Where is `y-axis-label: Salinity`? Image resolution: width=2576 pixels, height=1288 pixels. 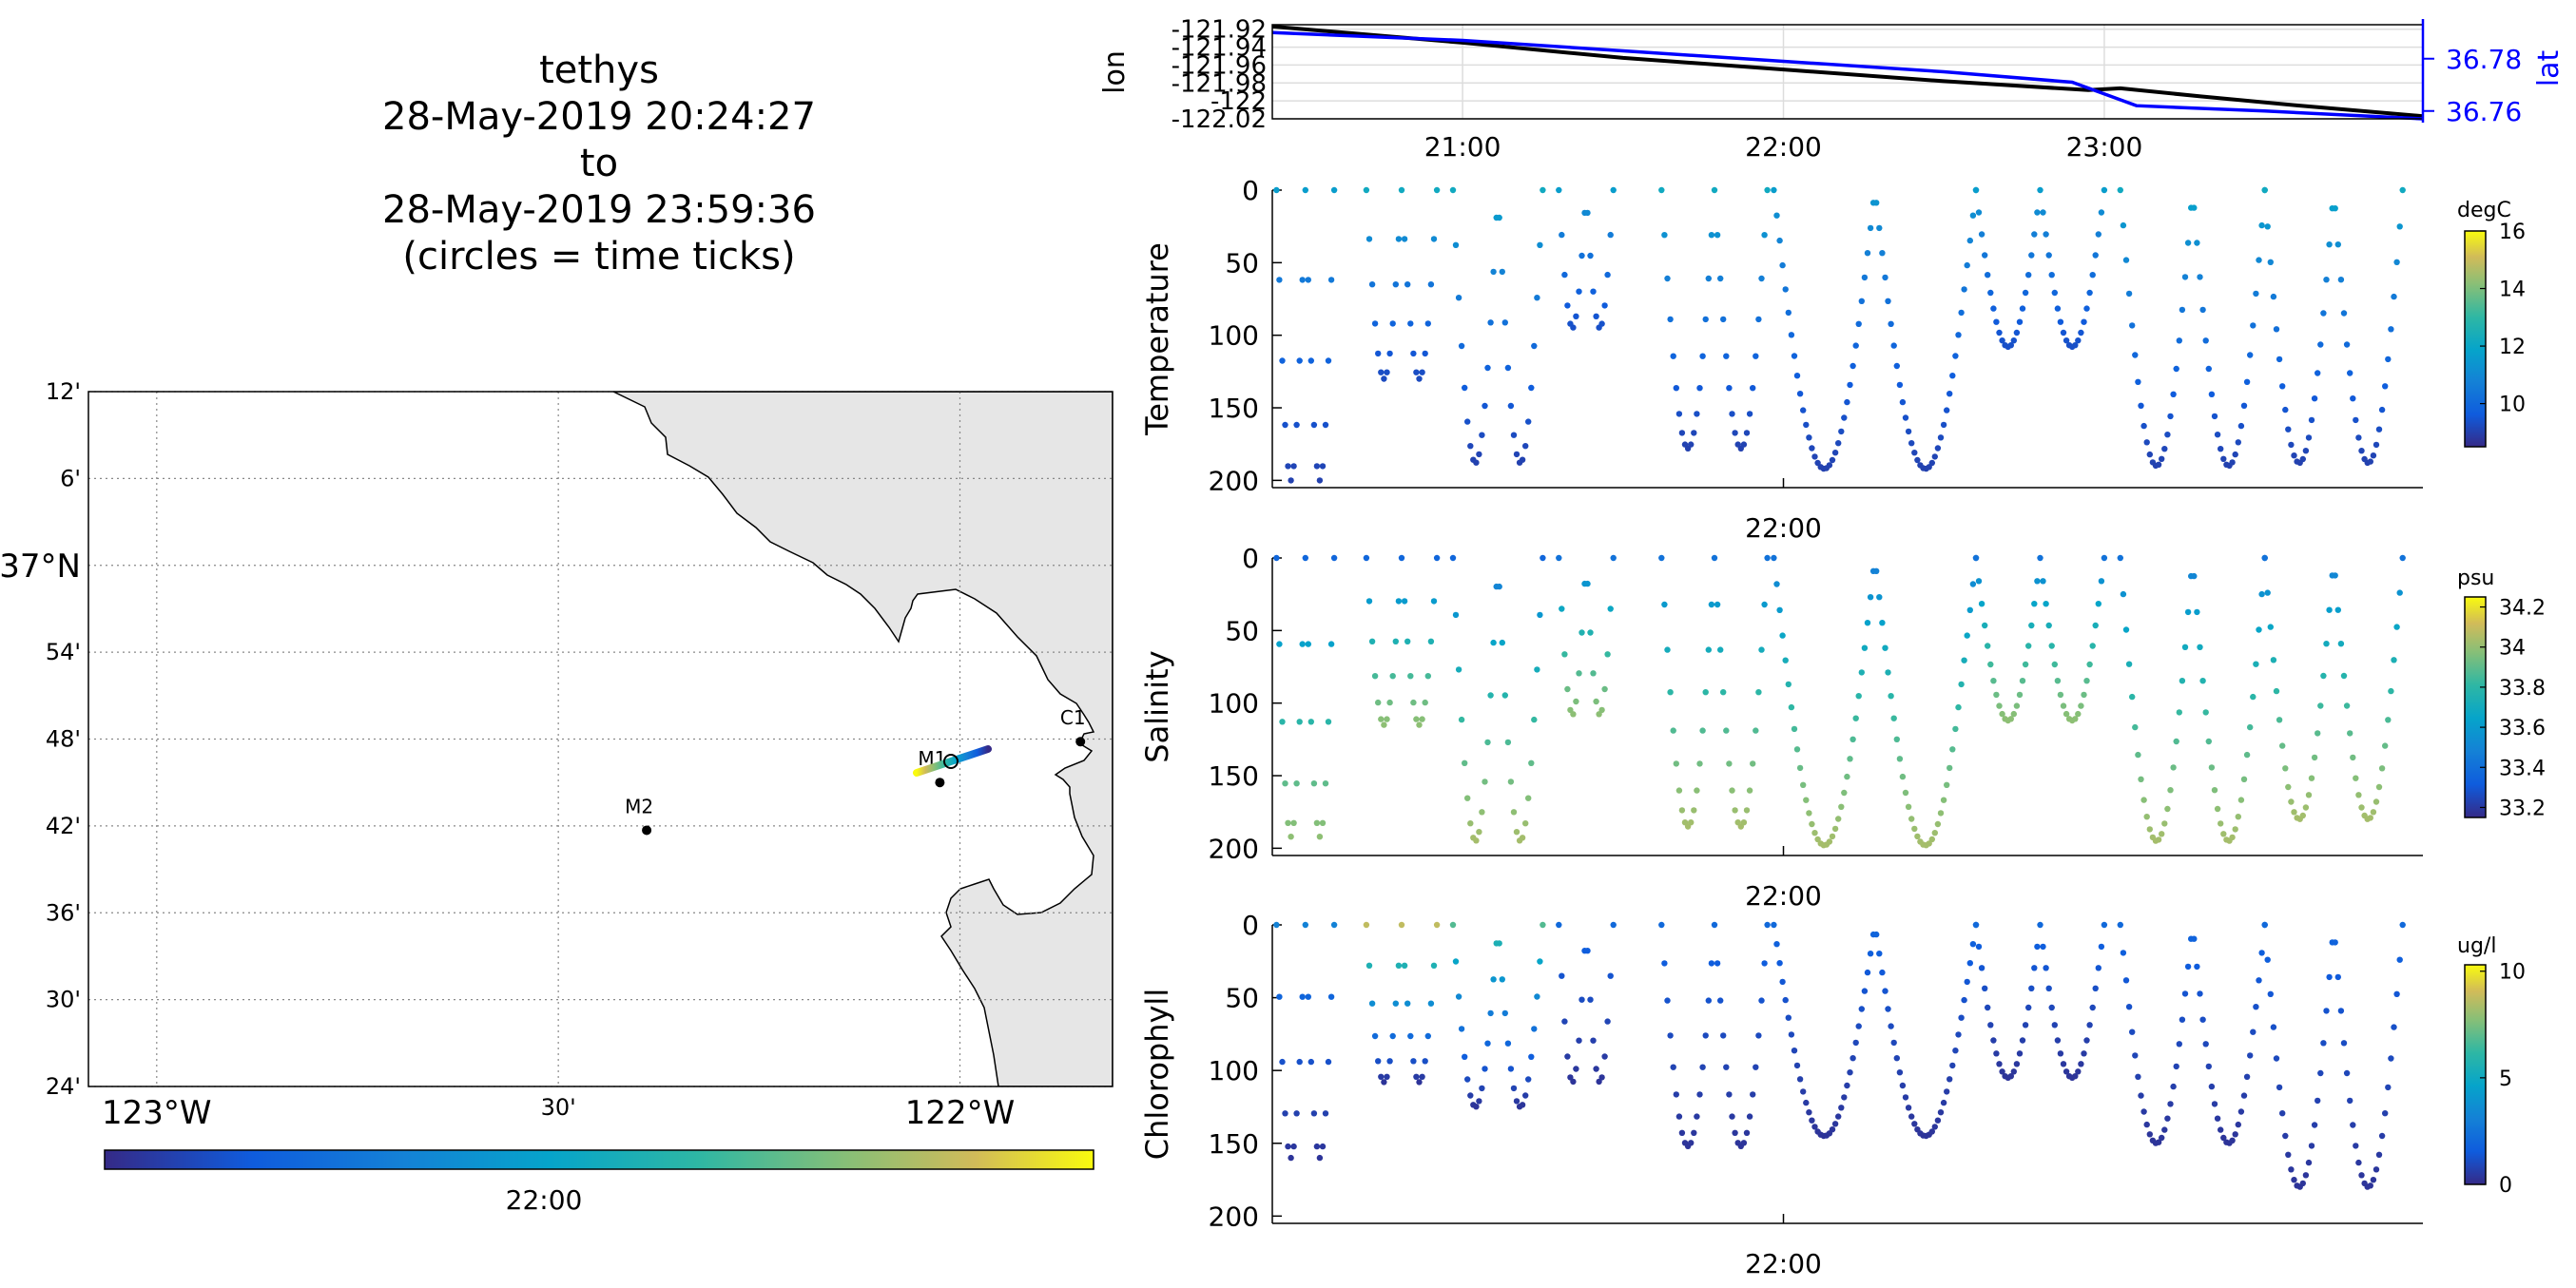 y-axis-label: Salinity is located at coordinates (1157, 706).